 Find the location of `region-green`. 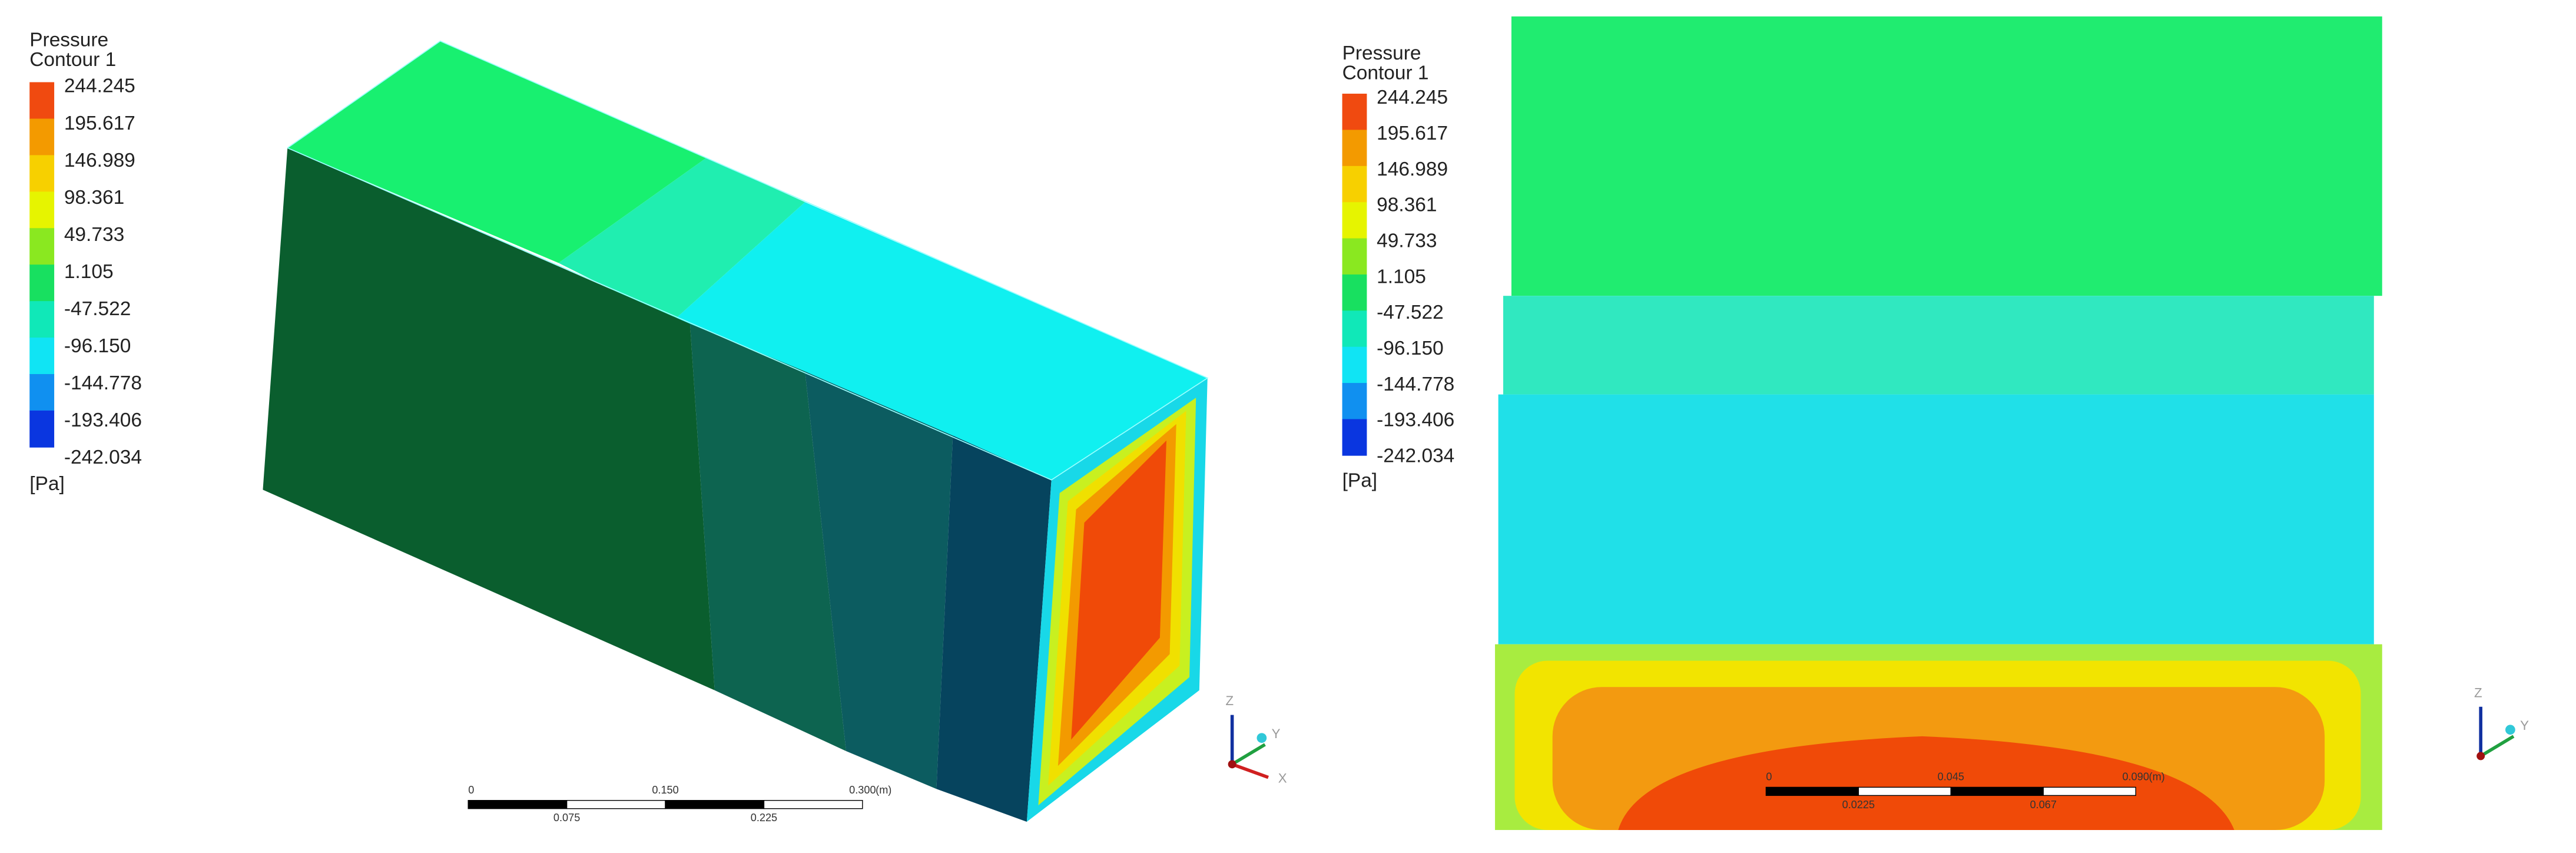

region-green is located at coordinates (1947, 156).